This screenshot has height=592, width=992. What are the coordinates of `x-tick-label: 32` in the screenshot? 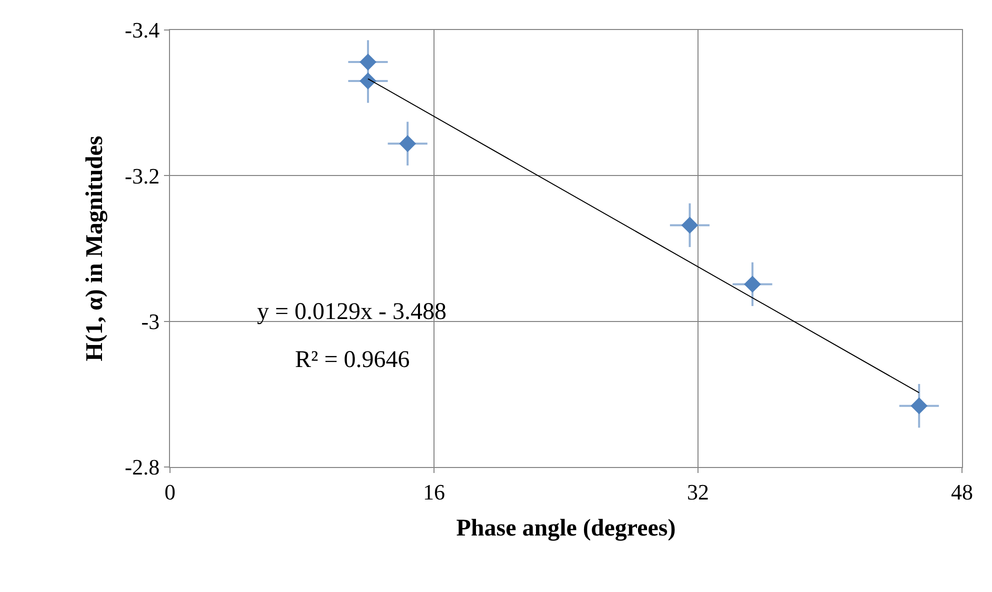 It's located at (698, 491).